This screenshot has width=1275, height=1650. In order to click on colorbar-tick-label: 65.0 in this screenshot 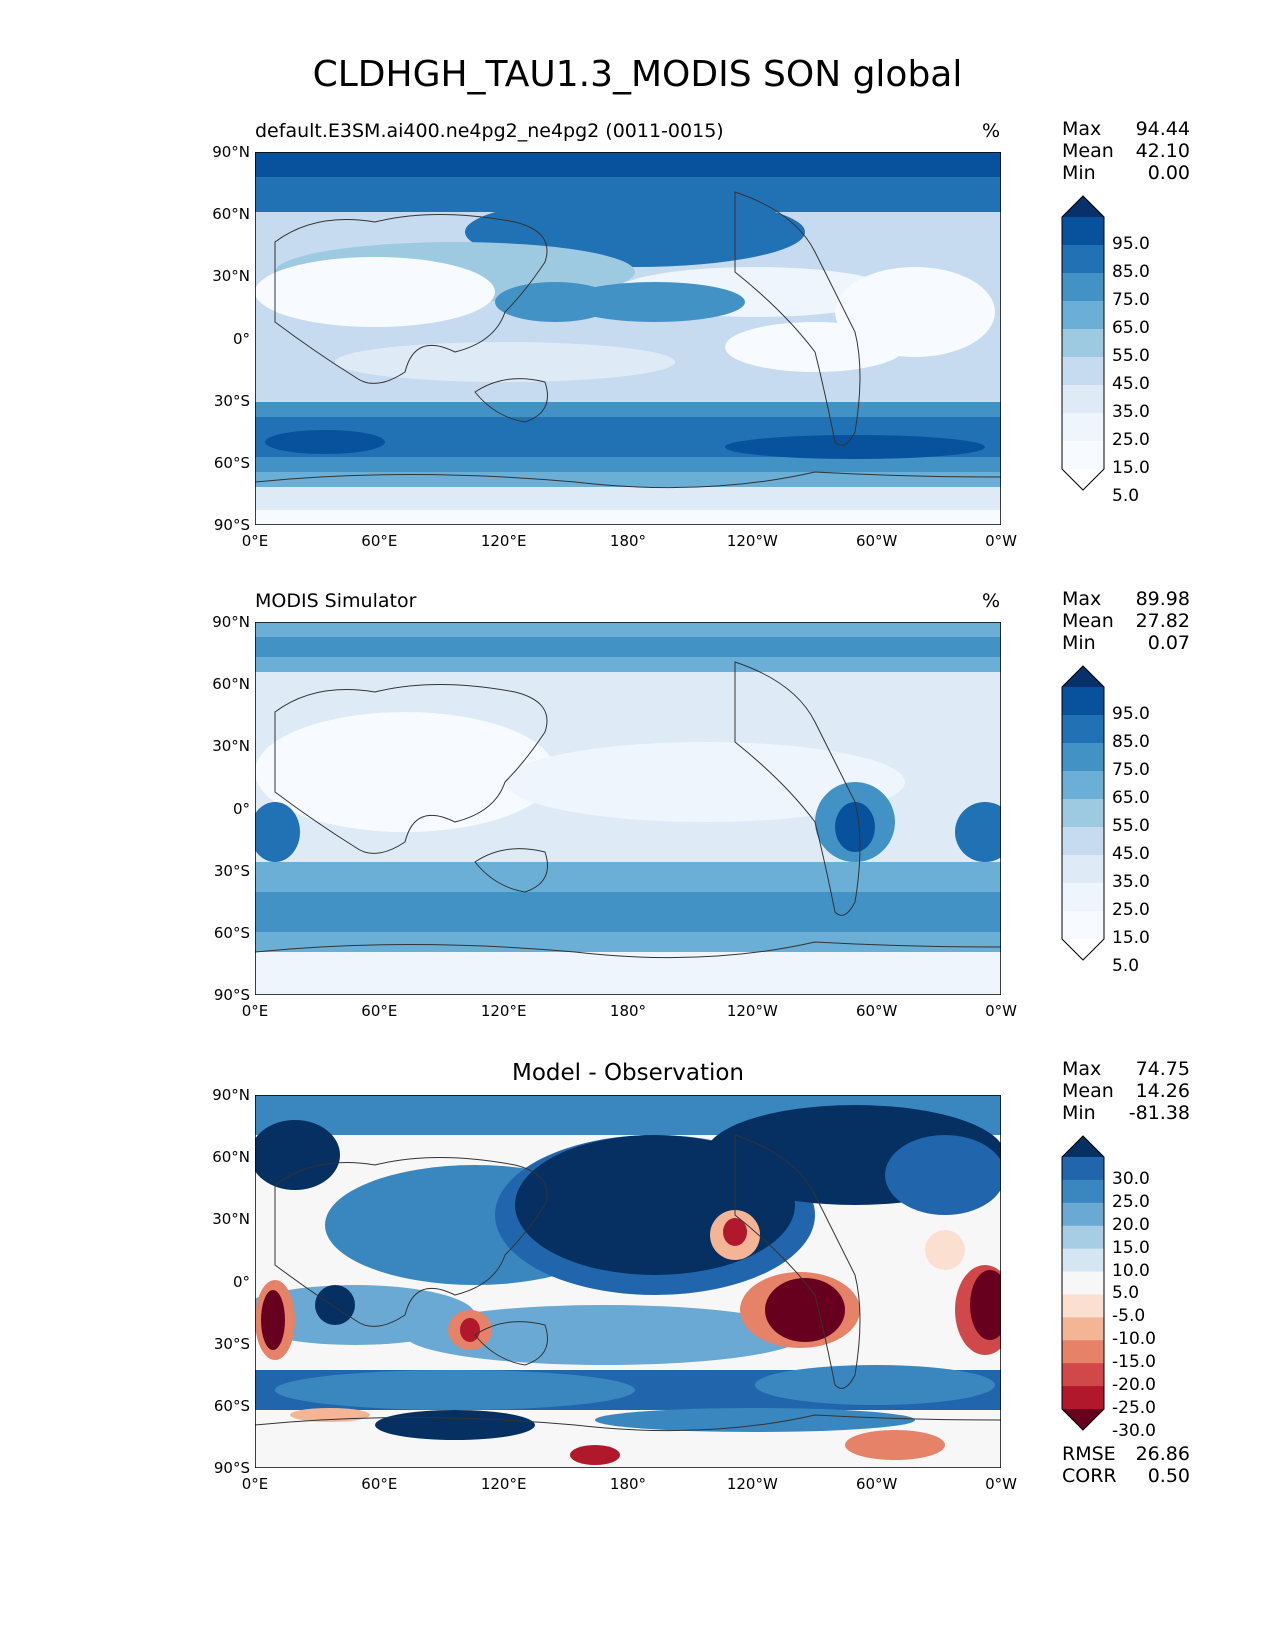, I will do `click(1131, 798)`.